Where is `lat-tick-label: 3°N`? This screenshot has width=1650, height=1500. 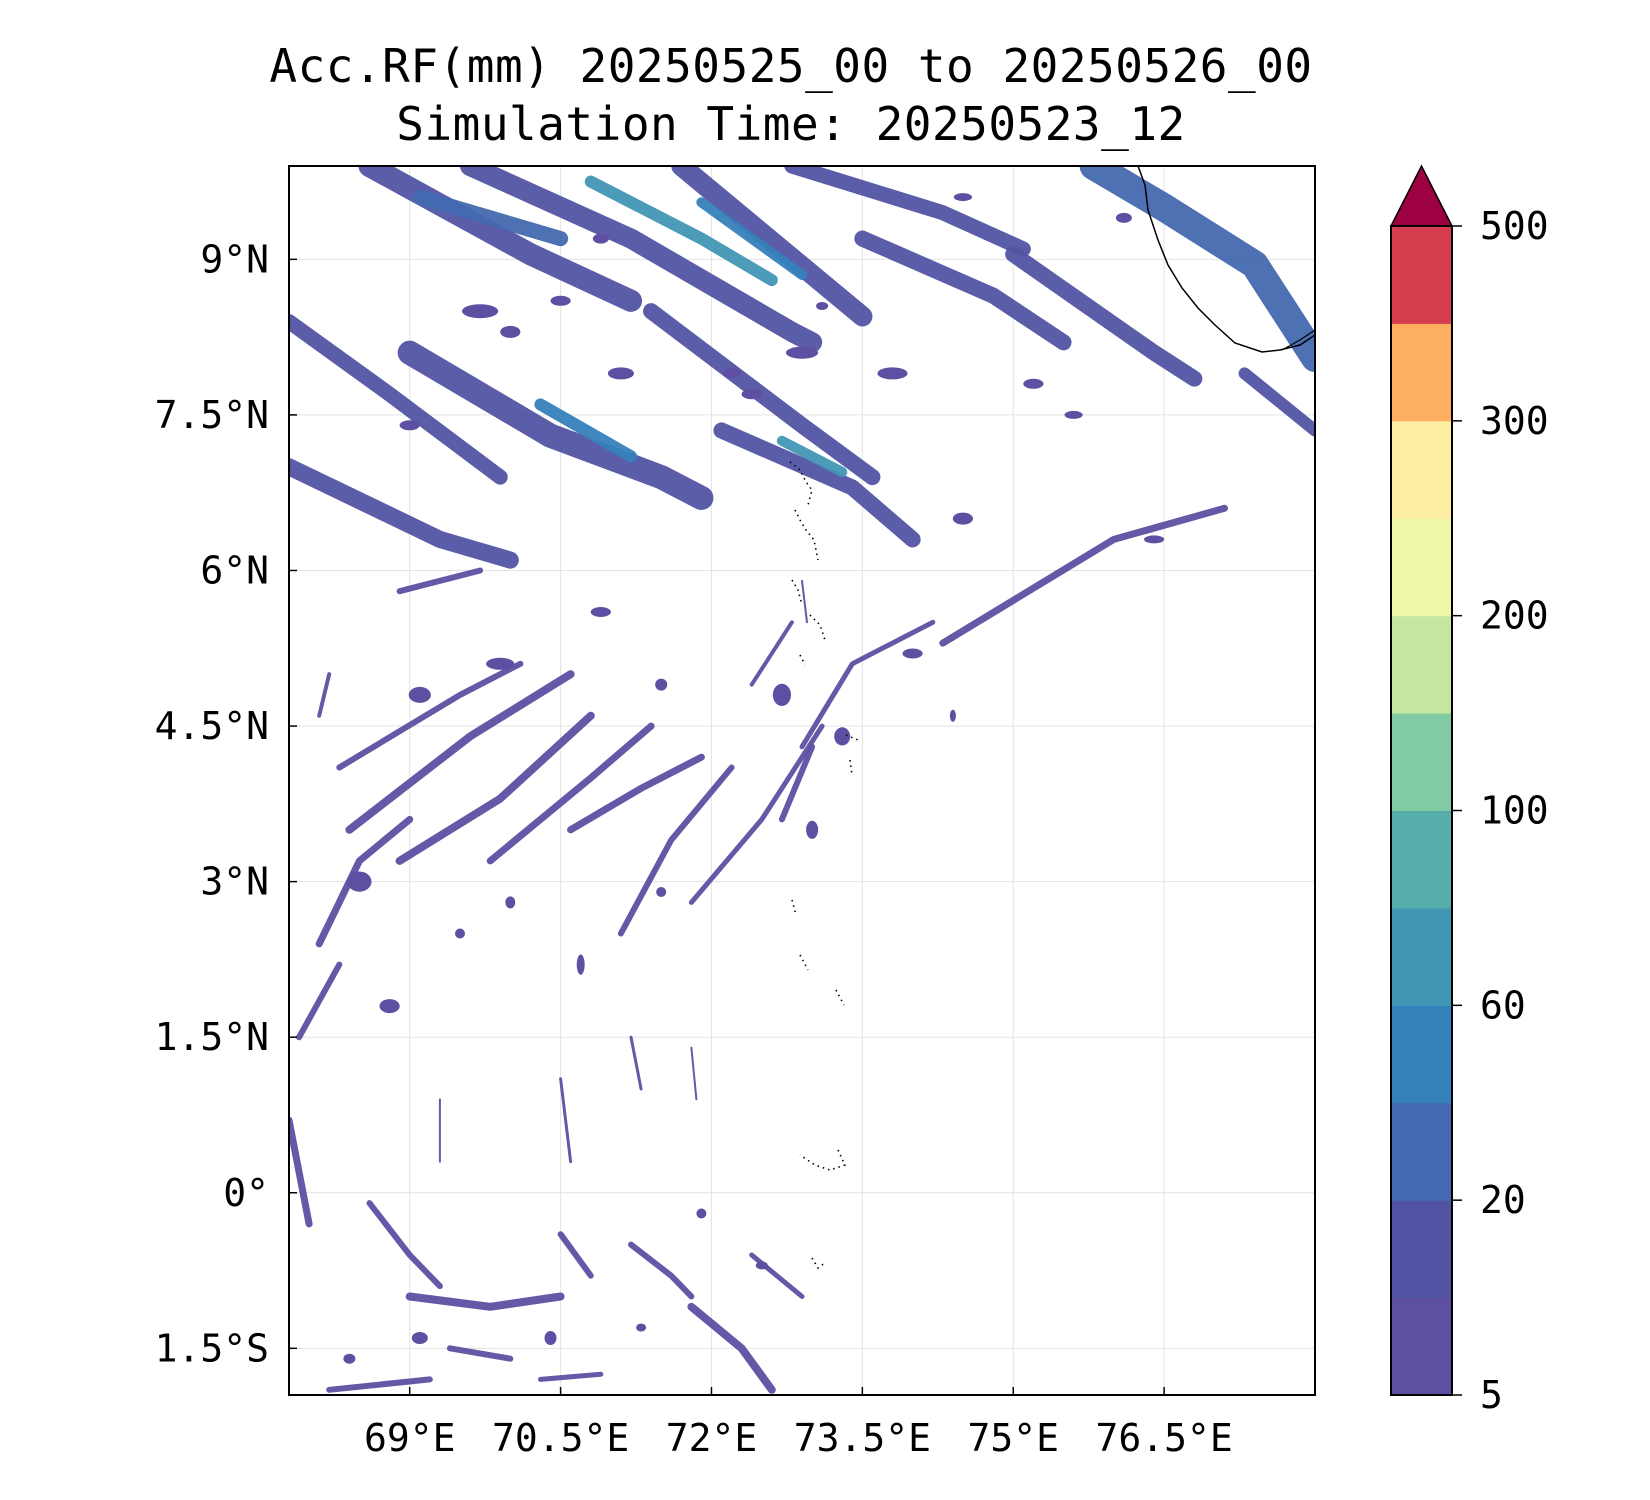 lat-tick-label: 3°N is located at coordinates (234, 882).